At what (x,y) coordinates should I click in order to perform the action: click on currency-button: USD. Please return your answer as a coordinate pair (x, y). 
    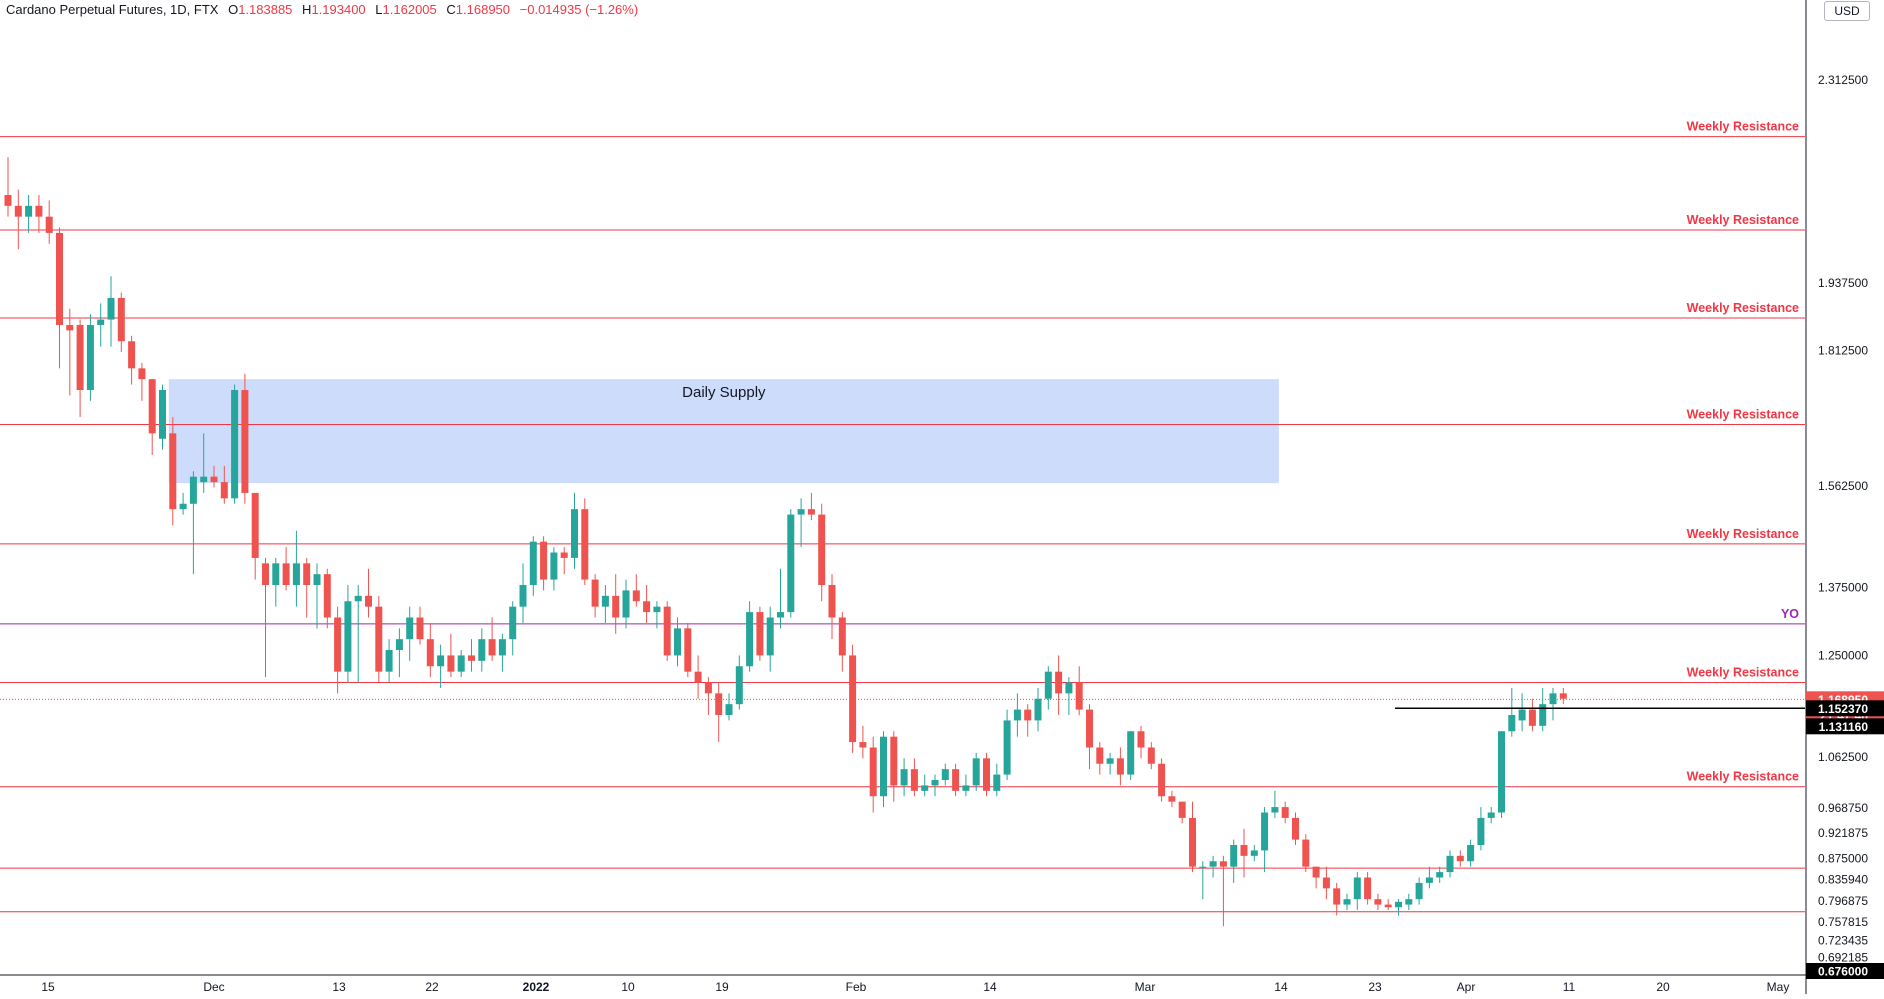
    Looking at the image, I should click on (1847, 11).